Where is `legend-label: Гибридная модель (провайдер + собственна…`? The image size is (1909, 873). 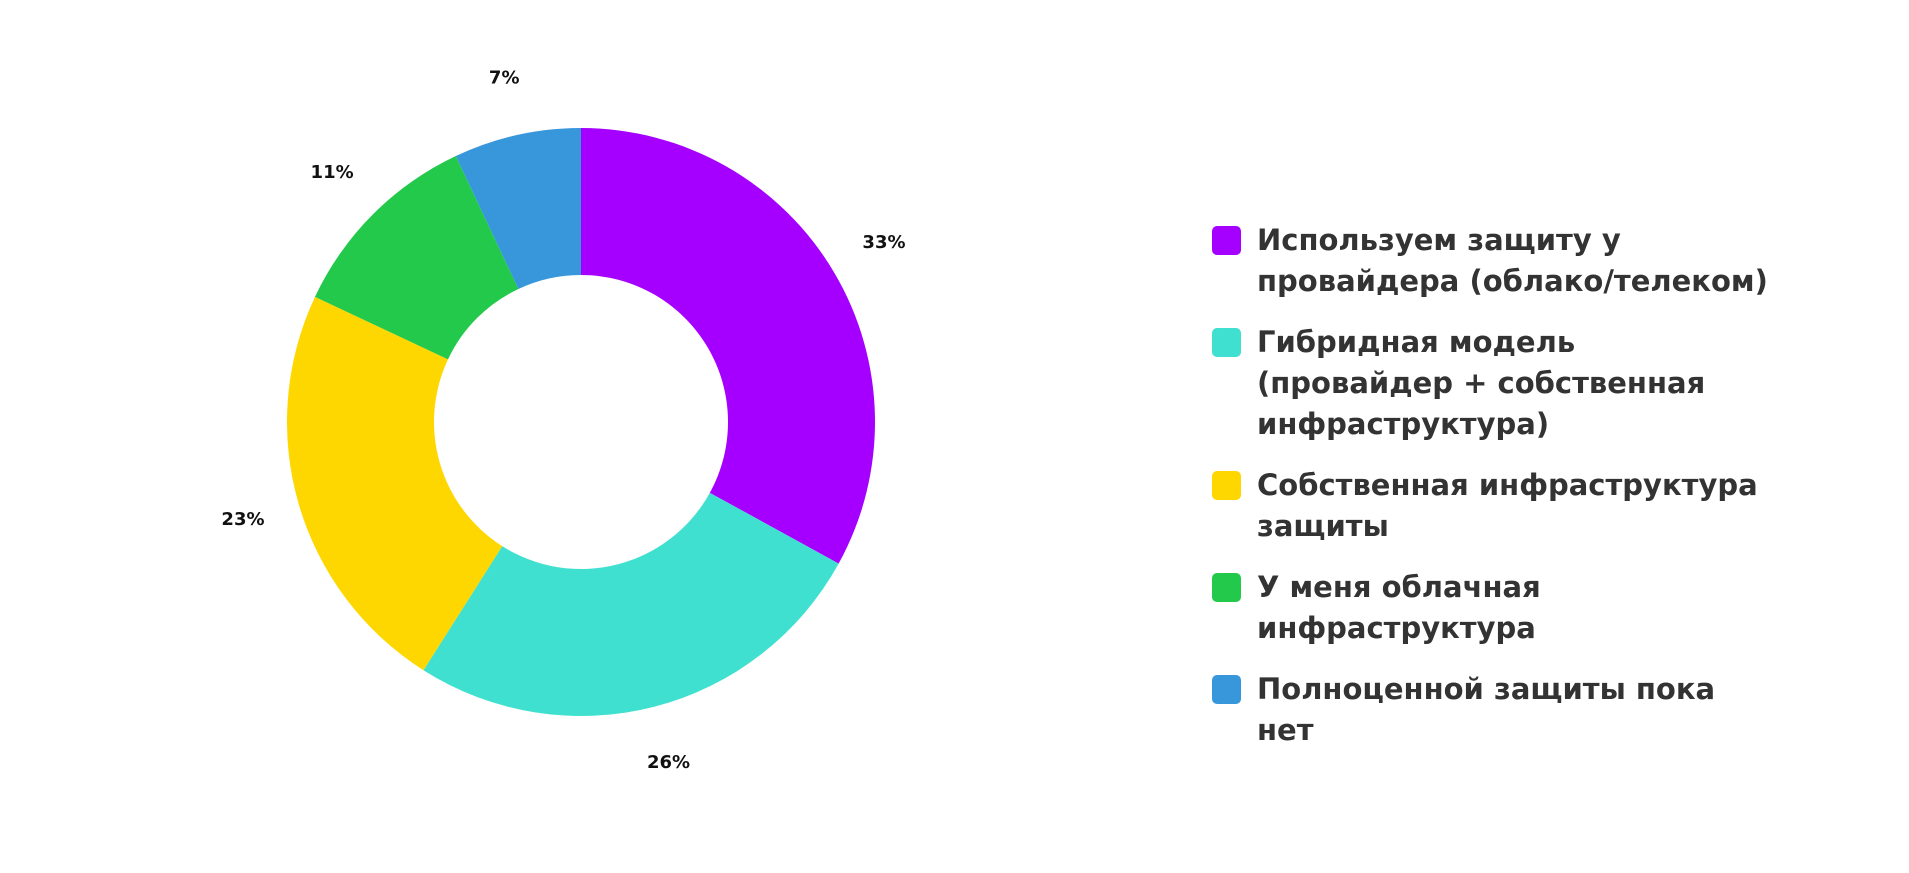 legend-label: Гибридная модель (провайдер + собственна… is located at coordinates (1481, 383).